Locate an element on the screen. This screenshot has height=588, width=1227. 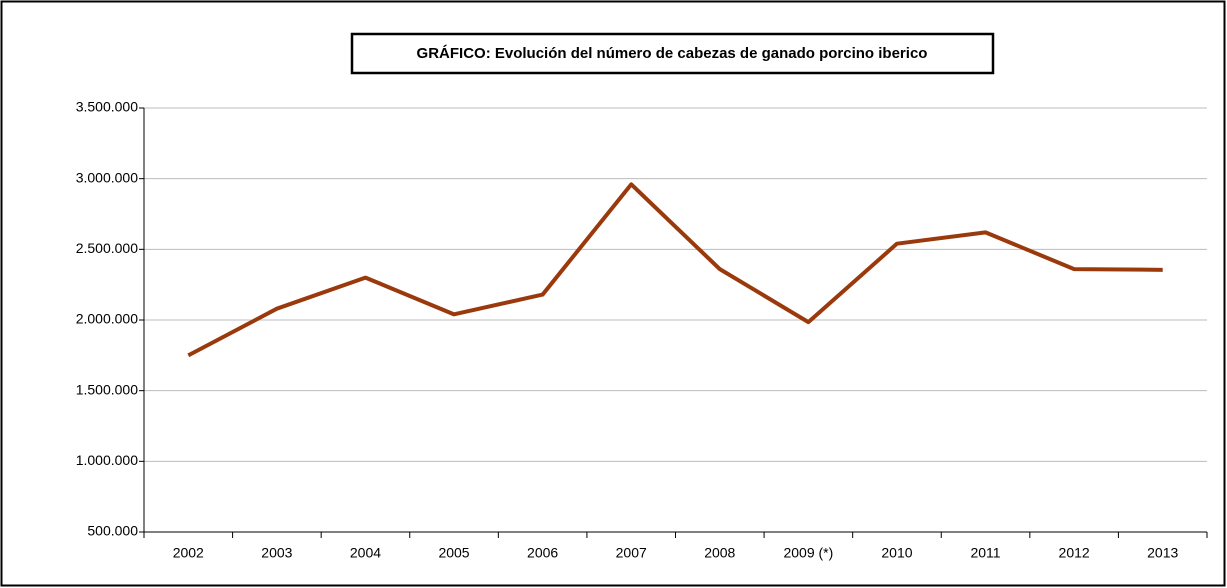
x-tick-label: 2004 is located at coordinates (365, 553).